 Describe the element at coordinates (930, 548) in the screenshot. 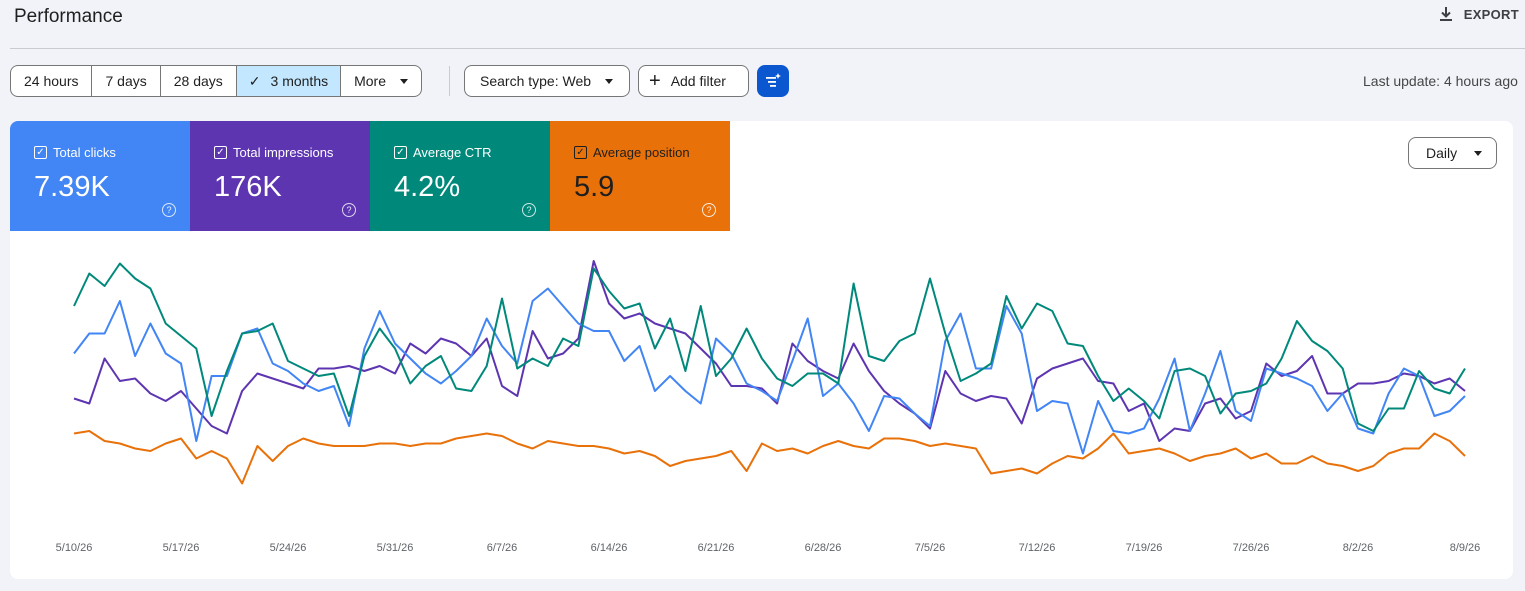

I see `x-axis-tick-label: 7/5/26` at that location.